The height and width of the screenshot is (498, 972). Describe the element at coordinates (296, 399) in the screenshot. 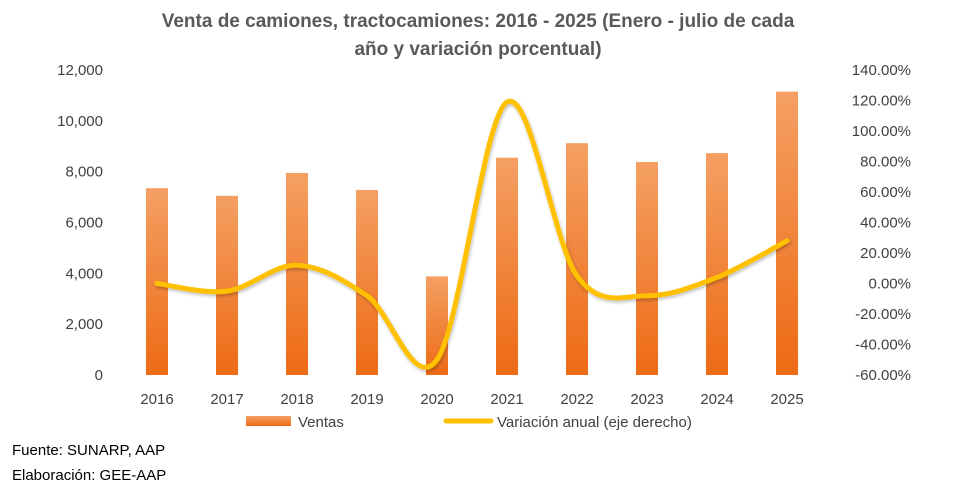

I see `x-tick-label: 2018` at that location.